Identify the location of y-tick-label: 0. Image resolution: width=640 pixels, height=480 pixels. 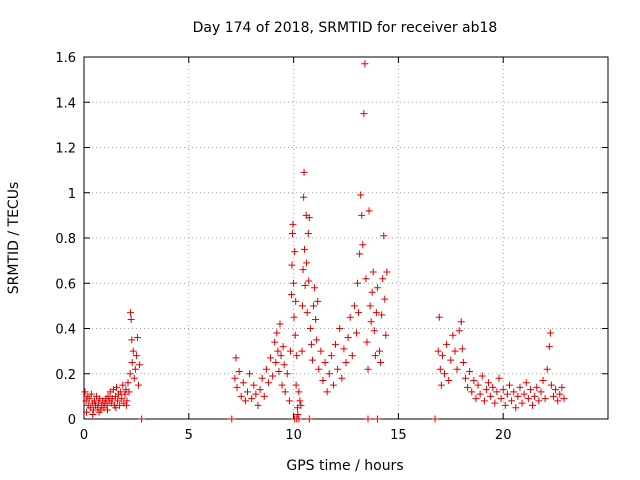
(72, 420).